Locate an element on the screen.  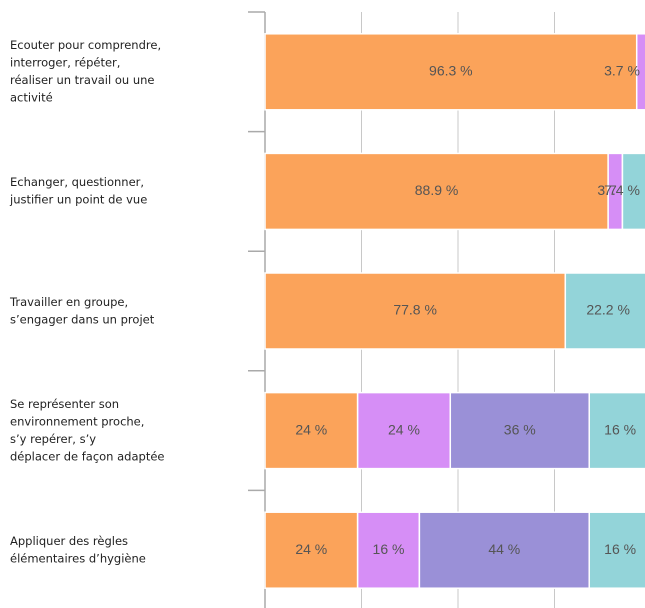
category-label: élémentaires d’hygiène is located at coordinates (78, 558).